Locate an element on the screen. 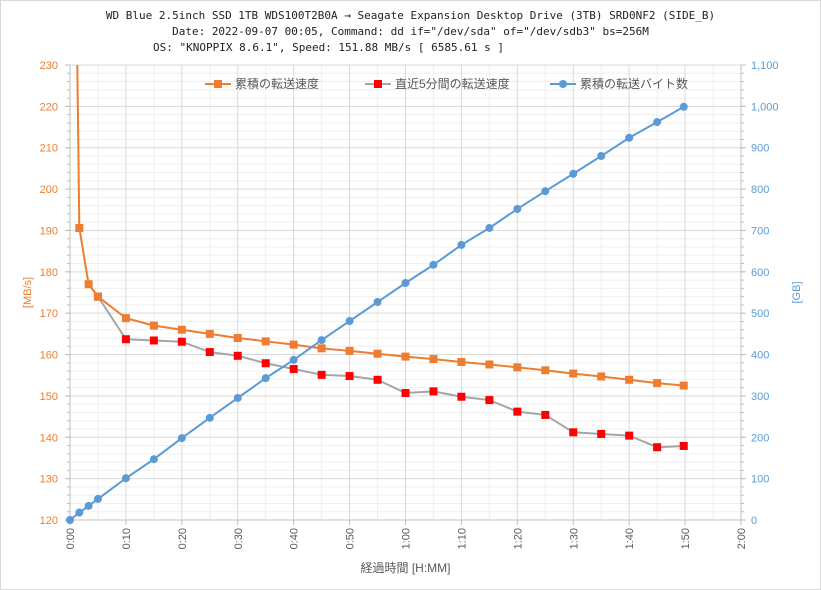  legend-label: 累積の転送バイト数 is located at coordinates (634, 83).